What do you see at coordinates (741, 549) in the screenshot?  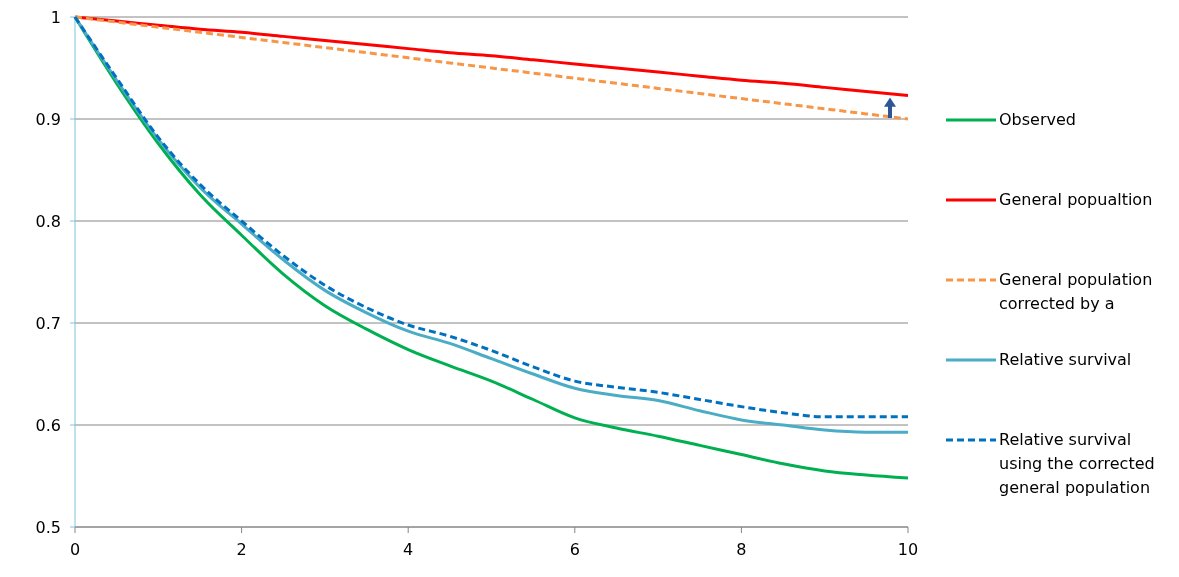 I see `x-tick-label: 8` at bounding box center [741, 549].